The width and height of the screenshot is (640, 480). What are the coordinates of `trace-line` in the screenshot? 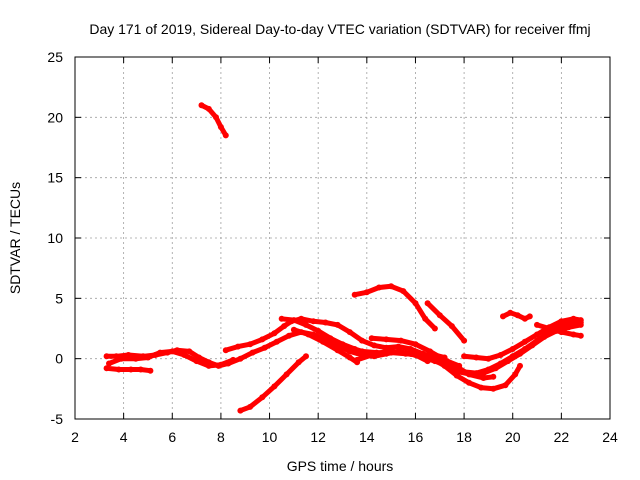 It's located at (446, 322).